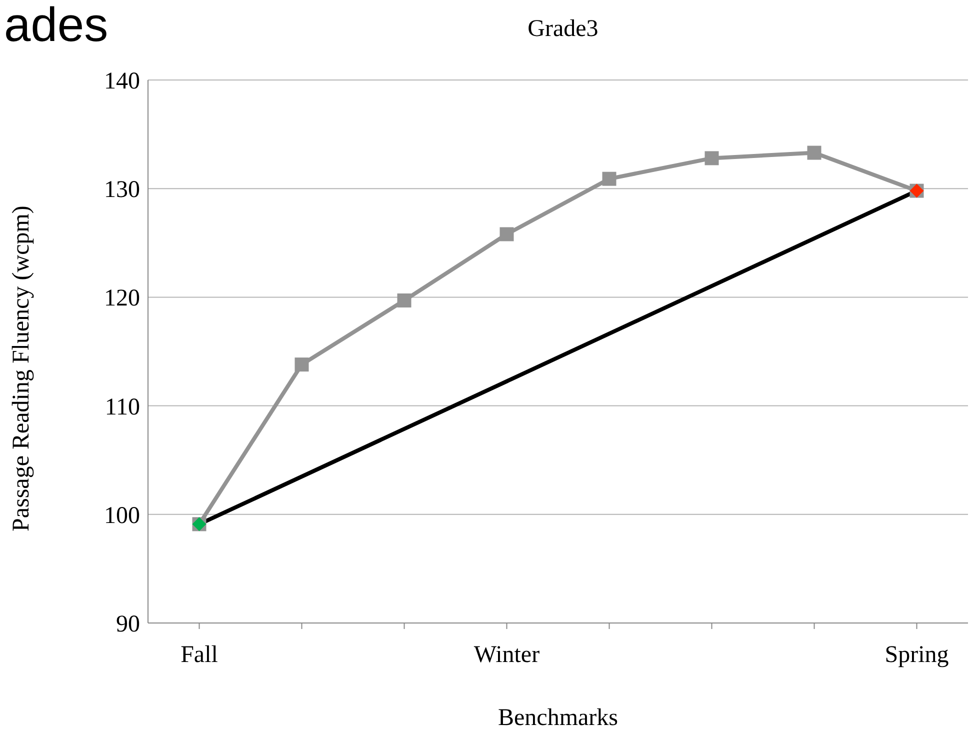 This screenshot has width=978, height=751. Describe the element at coordinates (122, 81) in the screenshot. I see `y-tick-label: 140` at that location.